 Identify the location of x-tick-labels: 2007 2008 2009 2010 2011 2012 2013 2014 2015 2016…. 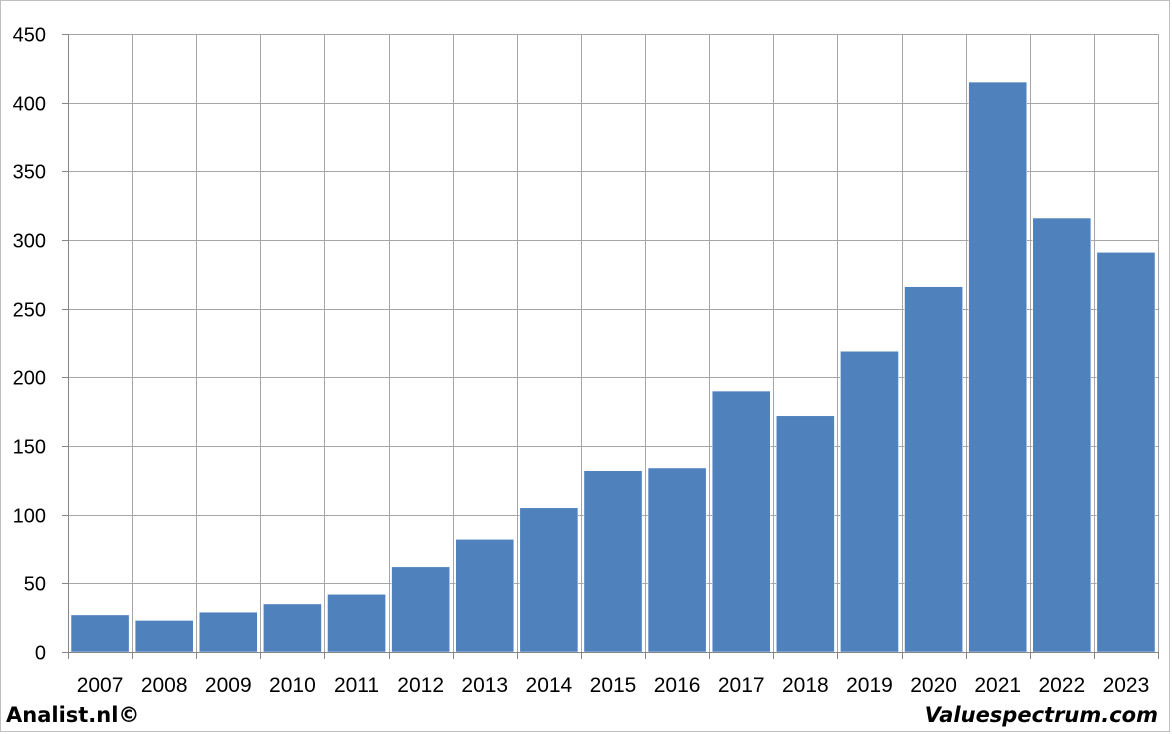
(613, 685).